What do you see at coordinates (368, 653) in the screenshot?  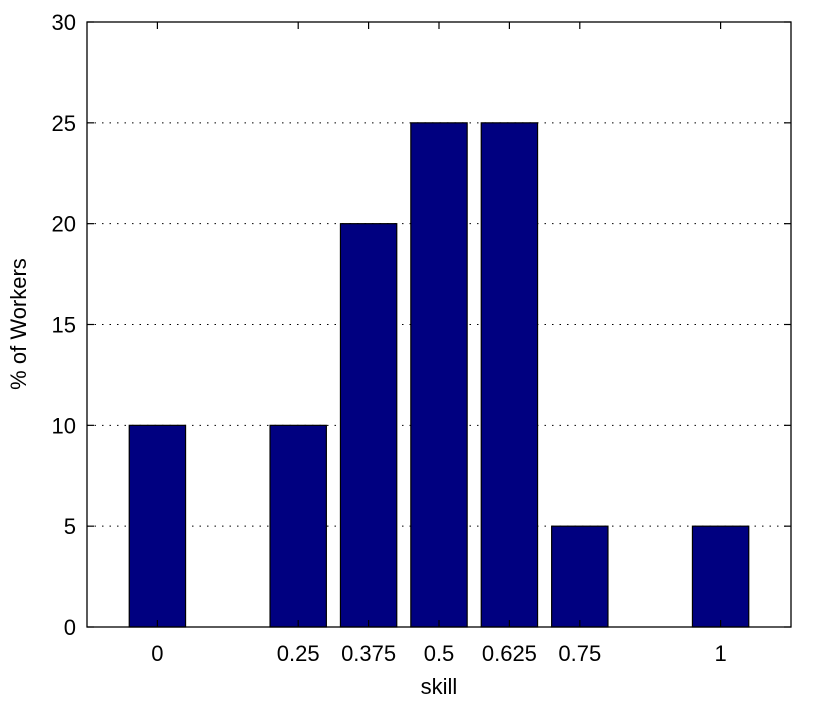 I see `x-tick-label: 0.375` at bounding box center [368, 653].